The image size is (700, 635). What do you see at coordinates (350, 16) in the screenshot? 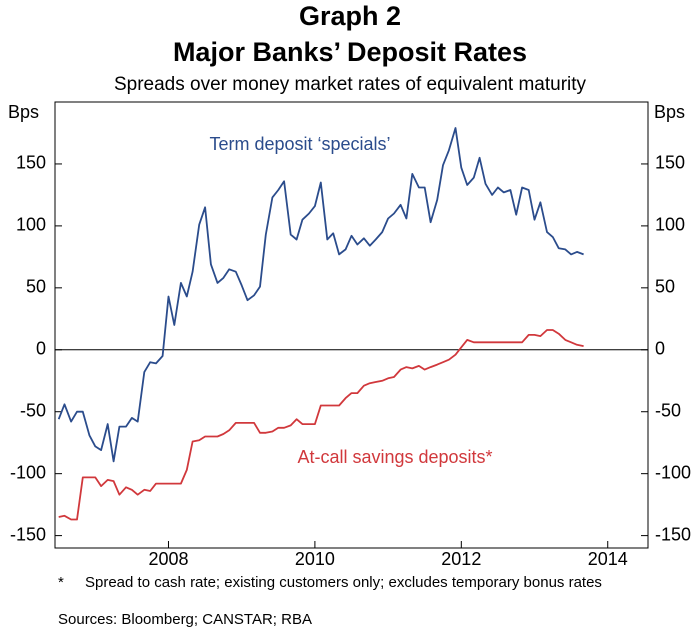
I see `chart-title: Graph 2` at bounding box center [350, 16].